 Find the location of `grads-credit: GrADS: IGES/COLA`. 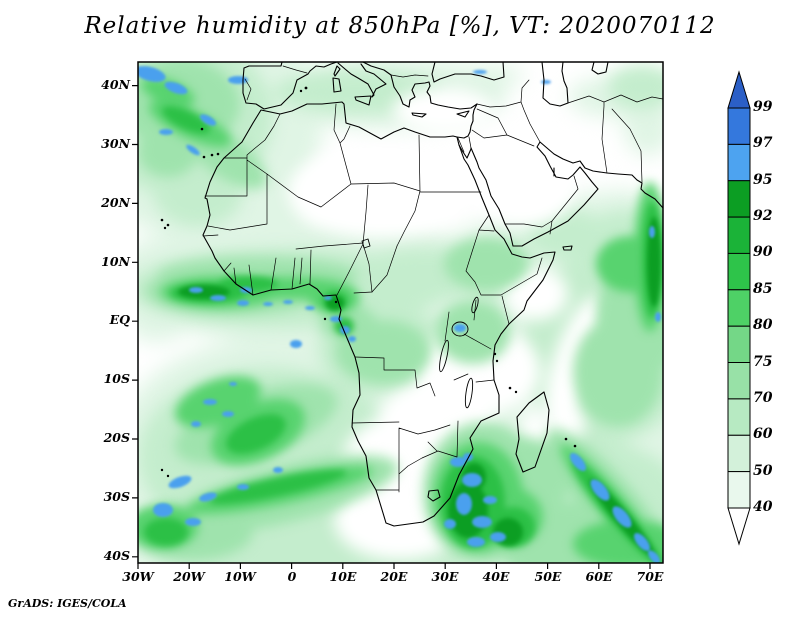

grads-credit: GrADS: IGES/COLA is located at coordinates (67, 603).